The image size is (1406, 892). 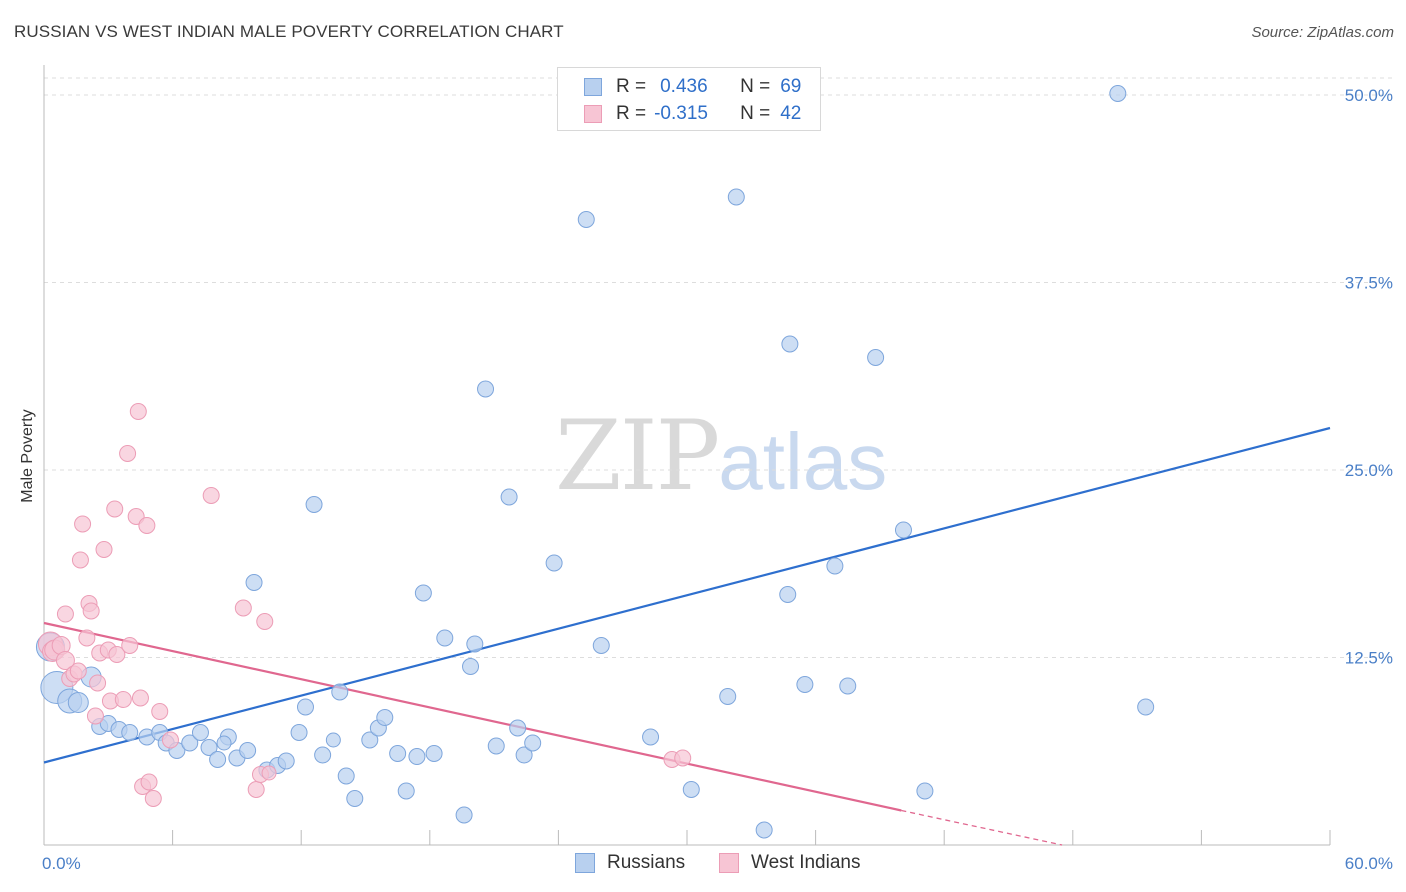 What do you see at coordinates (637, 456) in the screenshot?
I see `watermark-zip: ZIP` at bounding box center [637, 456].